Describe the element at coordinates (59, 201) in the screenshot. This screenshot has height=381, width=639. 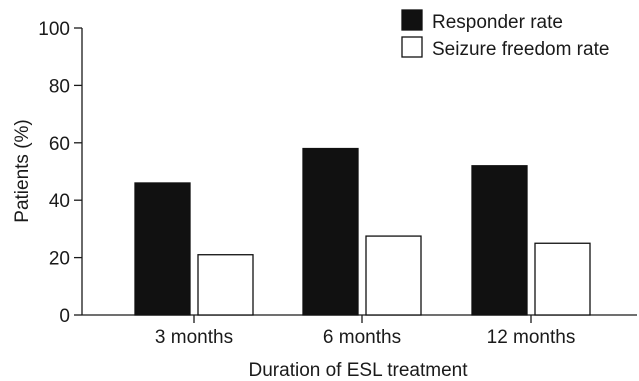
I see `y-tick-label: 40` at that location.